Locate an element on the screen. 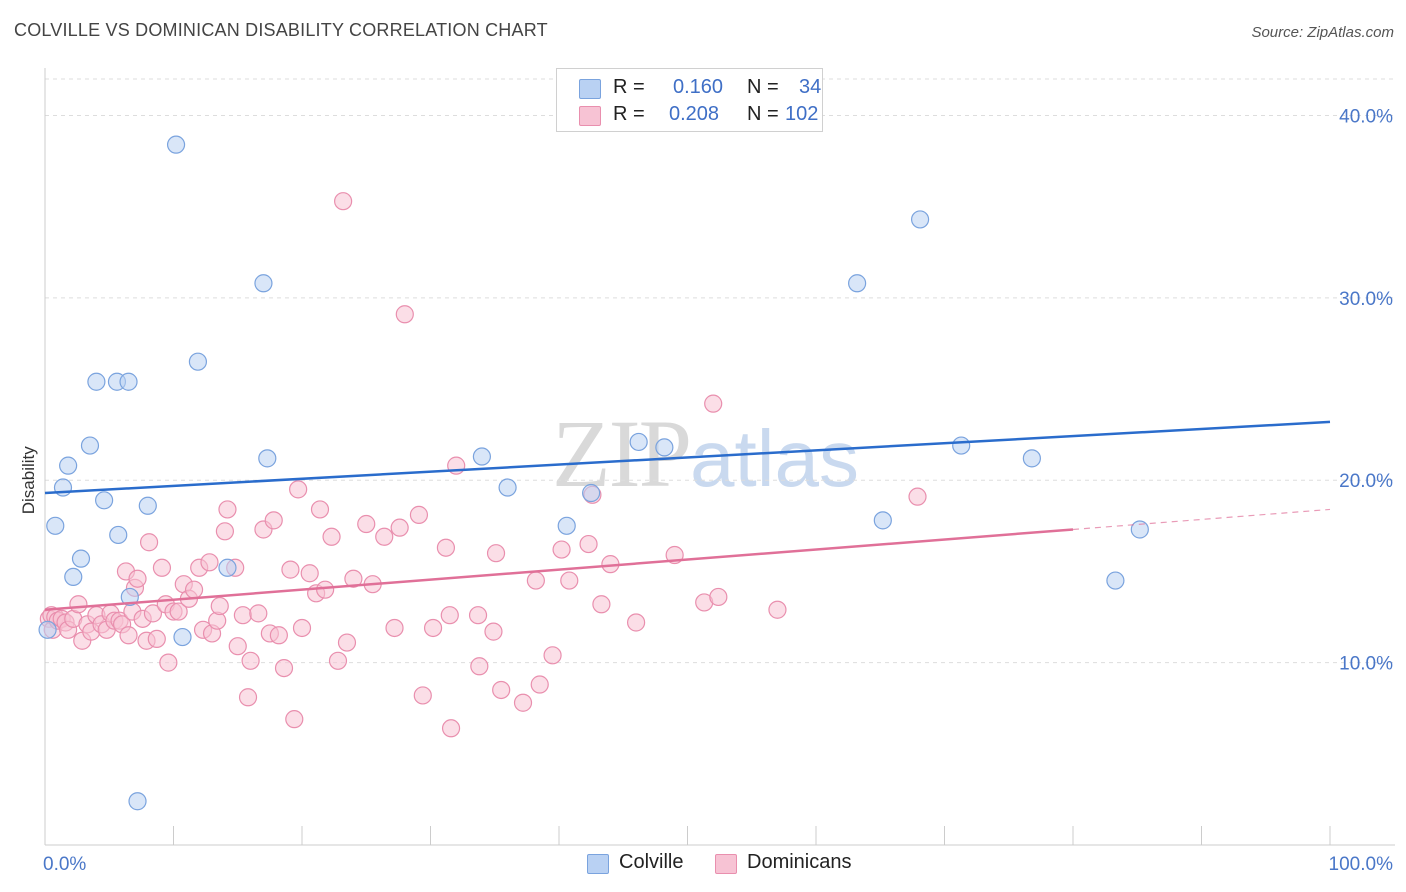  x-tick-label: 0.0% is located at coordinates (64, 864).